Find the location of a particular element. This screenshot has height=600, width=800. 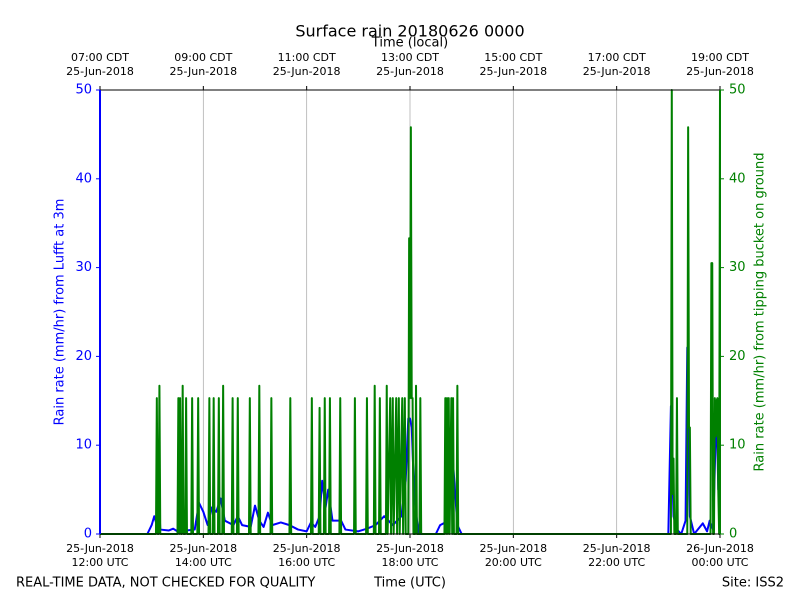

top-tick-label: 17:00 CDT 25-Jun-2018 is located at coordinates (617, 64).